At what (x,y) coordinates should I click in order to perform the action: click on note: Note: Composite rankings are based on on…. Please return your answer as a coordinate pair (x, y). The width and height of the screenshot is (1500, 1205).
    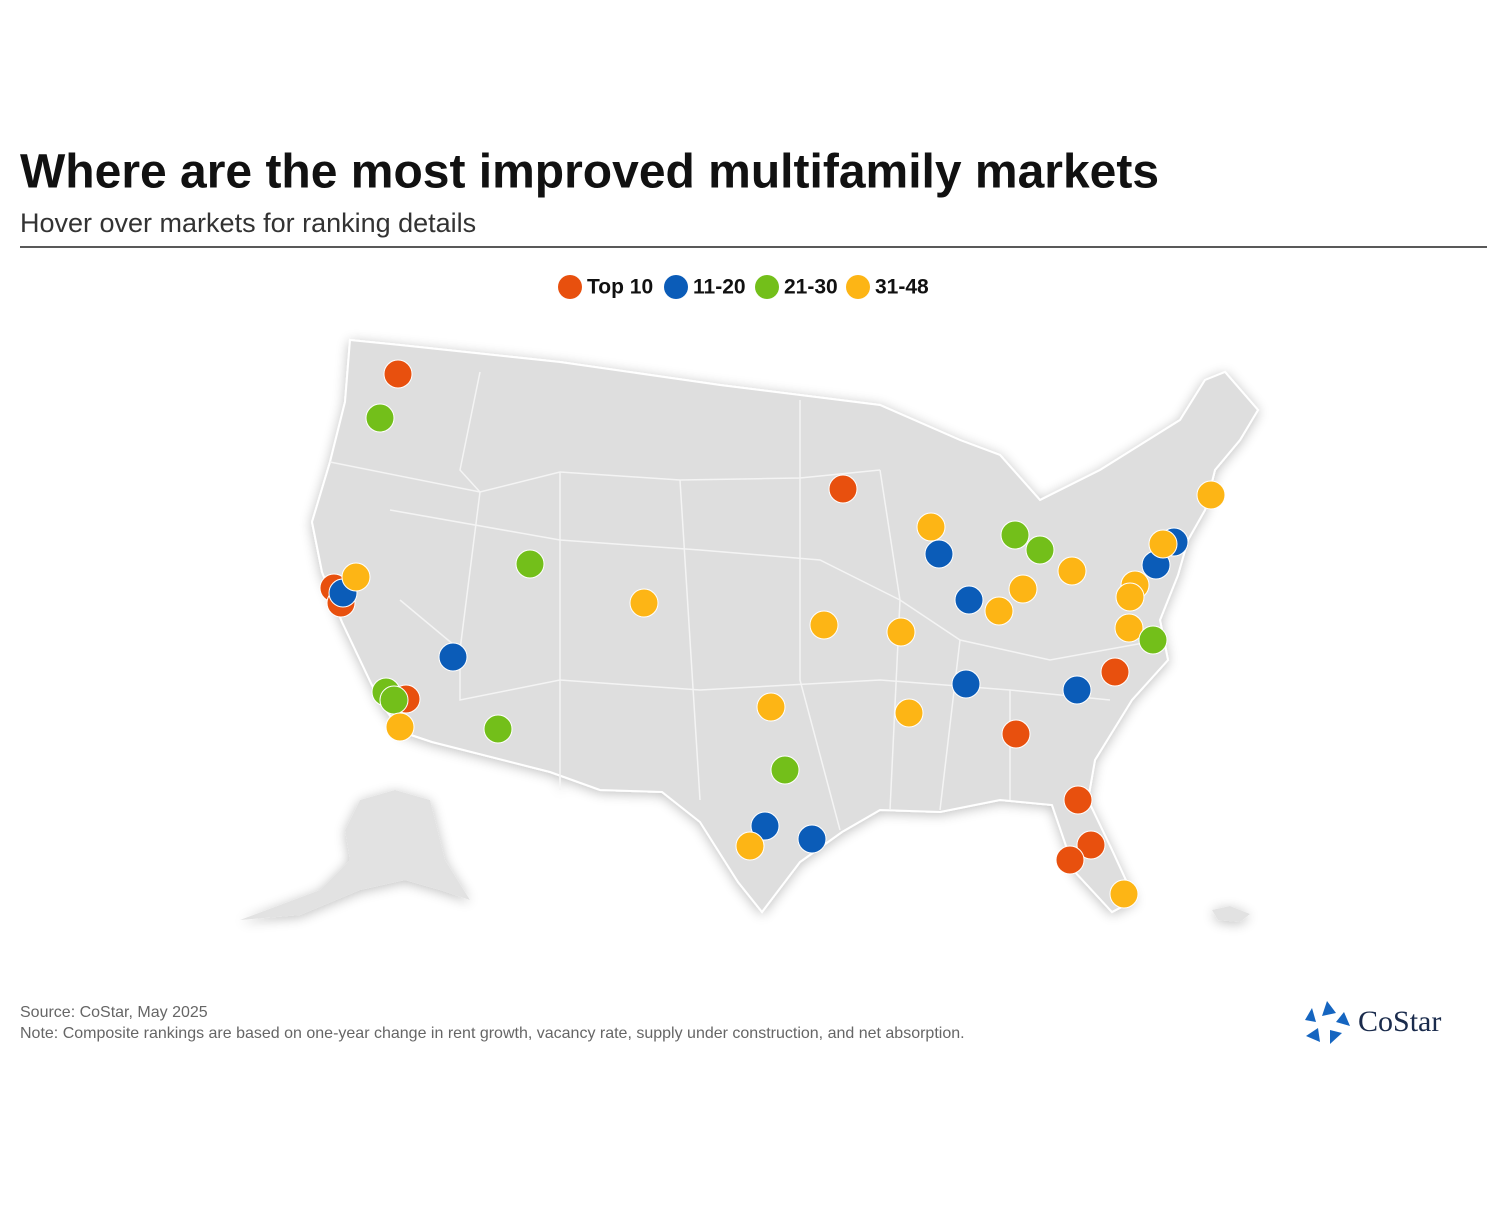
    Looking at the image, I should click on (492, 1033).